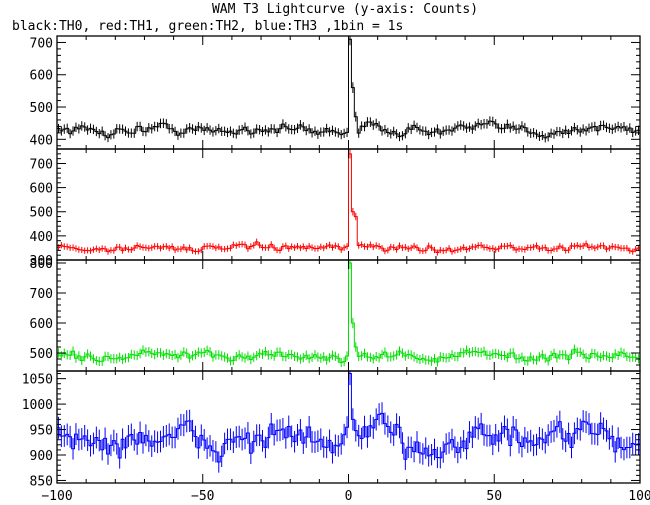 The height and width of the screenshot is (505, 650). Describe the element at coordinates (37, 380) in the screenshot. I see `y-tick-label: 1050` at that location.